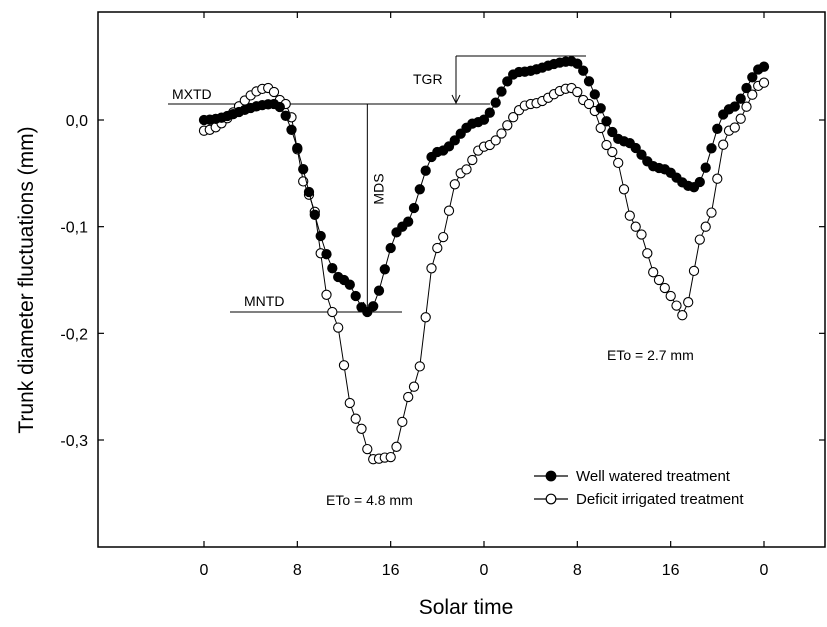 The width and height of the screenshot is (827, 627). Describe the element at coordinates (74, 441) in the screenshot. I see `y-tick-label: -0,3` at that location.